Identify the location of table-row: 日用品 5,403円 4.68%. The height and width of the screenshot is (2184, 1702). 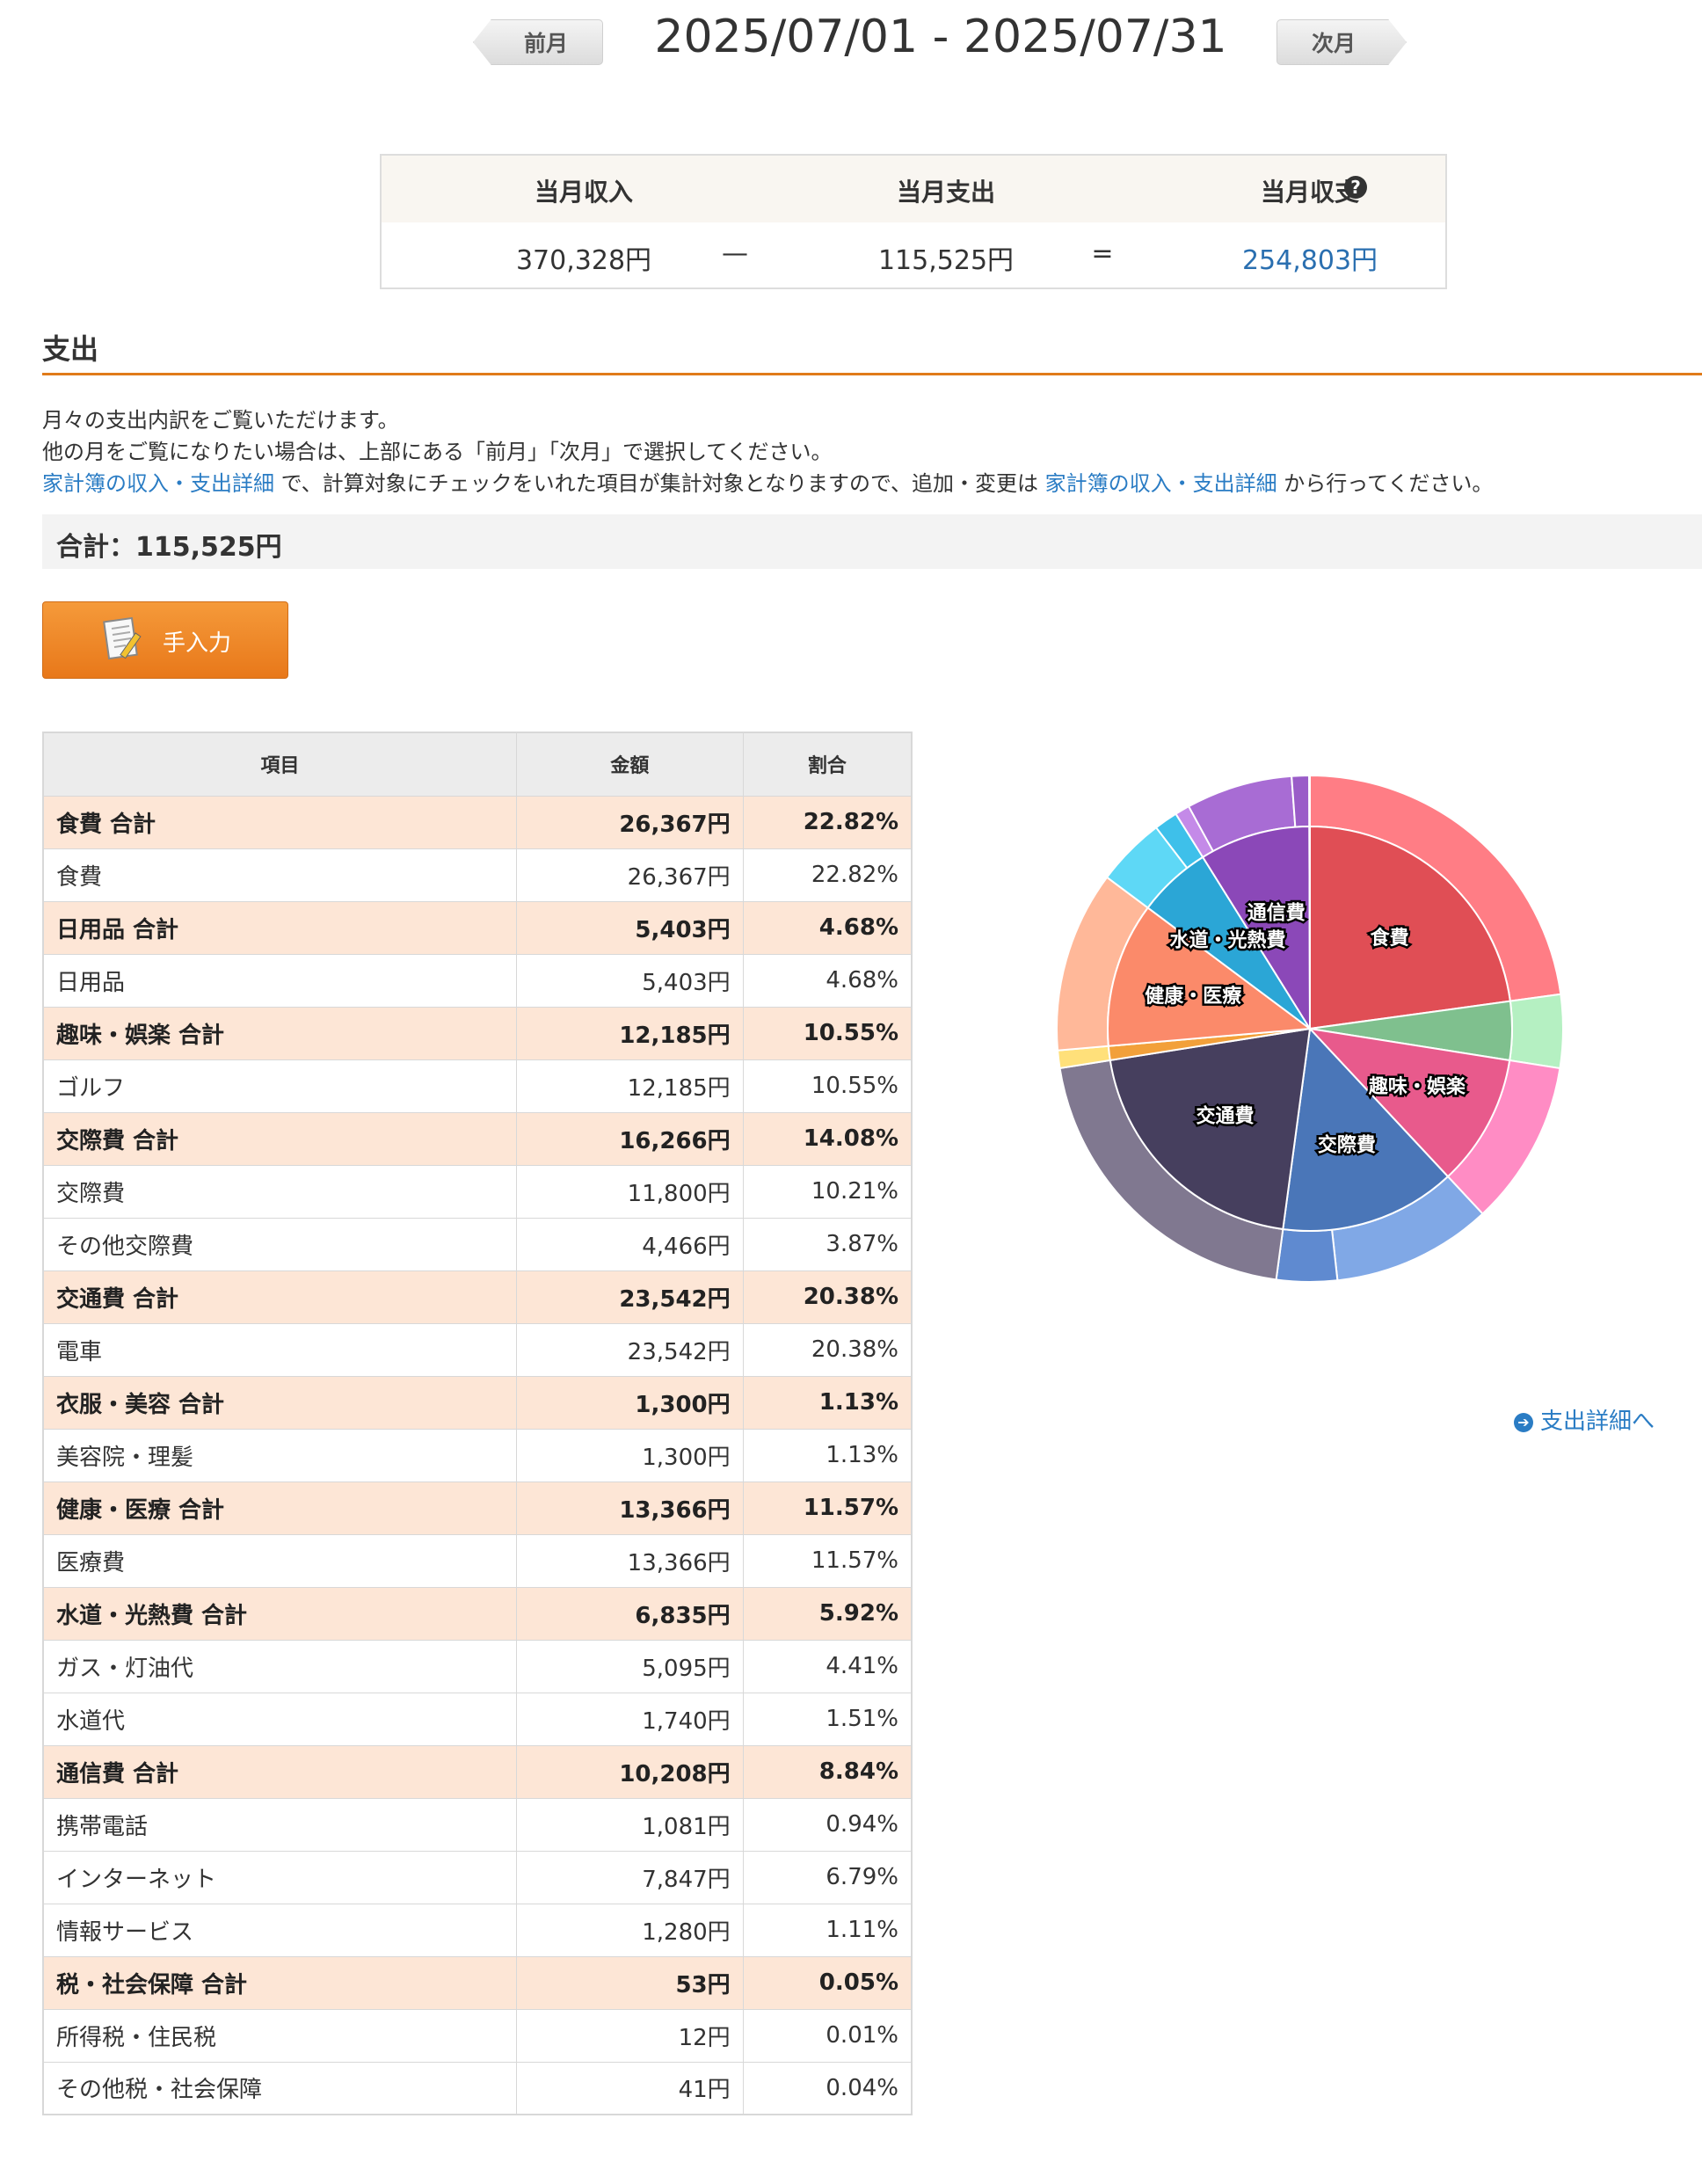
(478, 981).